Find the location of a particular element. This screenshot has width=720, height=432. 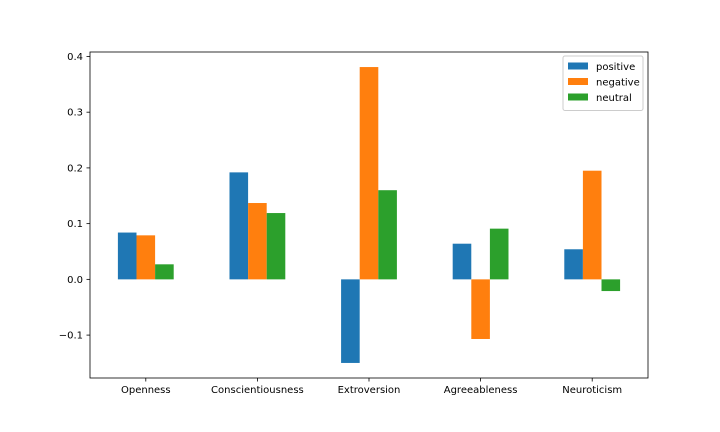

x-tick-label-agreeableness: Agreeableness is located at coordinates (481, 390).